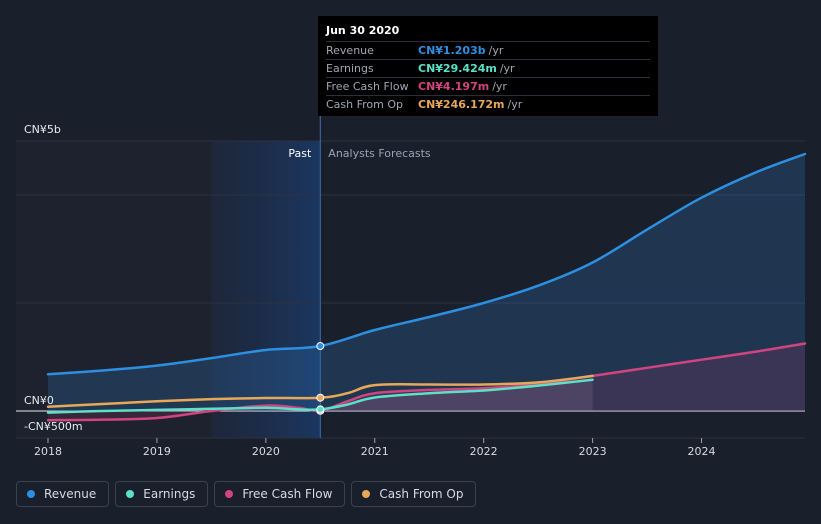 This screenshot has height=524, width=821. I want to click on tooltip-value: CN¥1.203b, so click(452, 50).